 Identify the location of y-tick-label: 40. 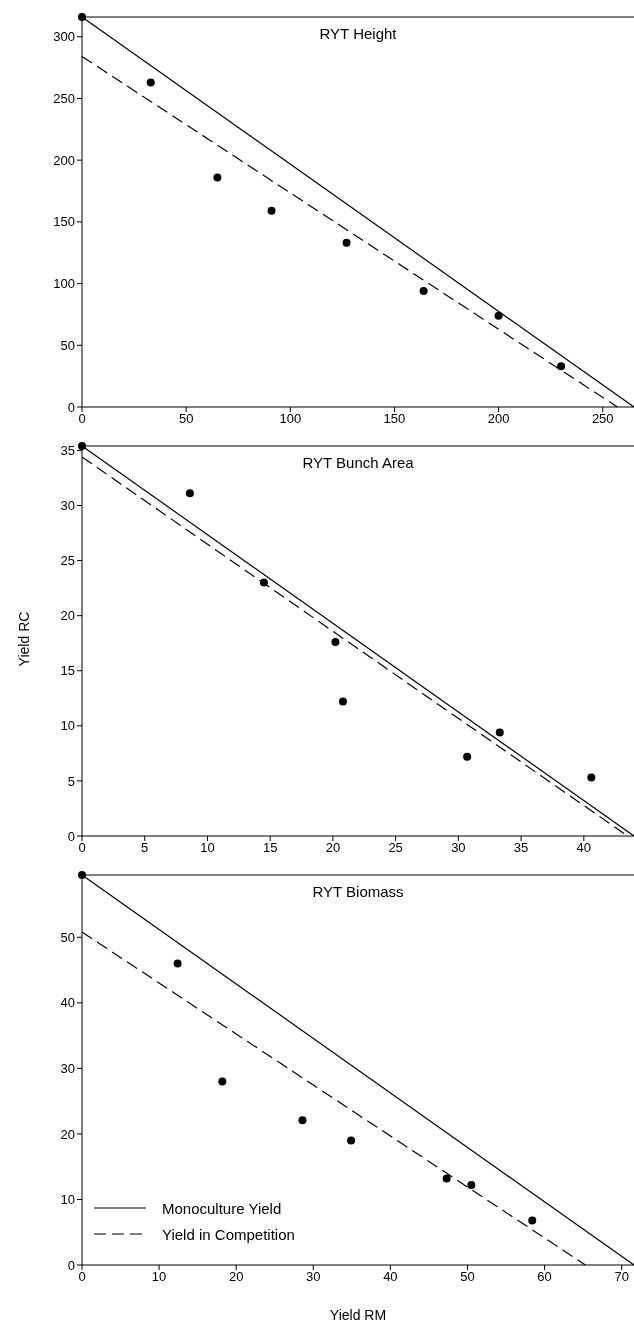
(67, 1003).